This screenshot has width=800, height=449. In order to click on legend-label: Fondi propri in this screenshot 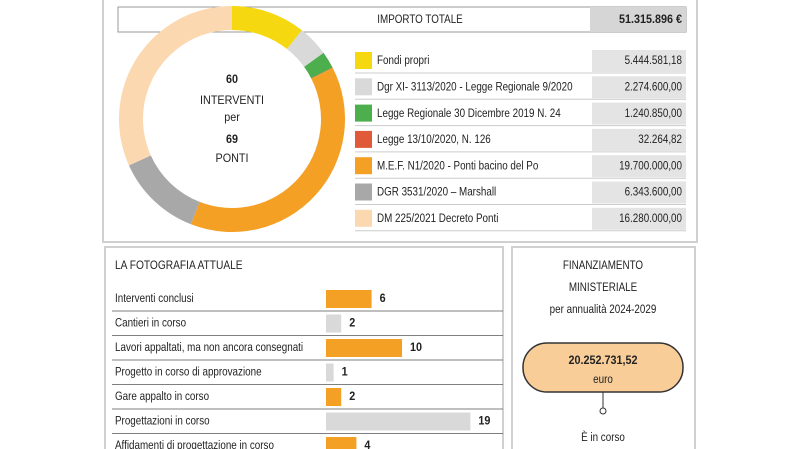, I will do `click(403, 60)`.